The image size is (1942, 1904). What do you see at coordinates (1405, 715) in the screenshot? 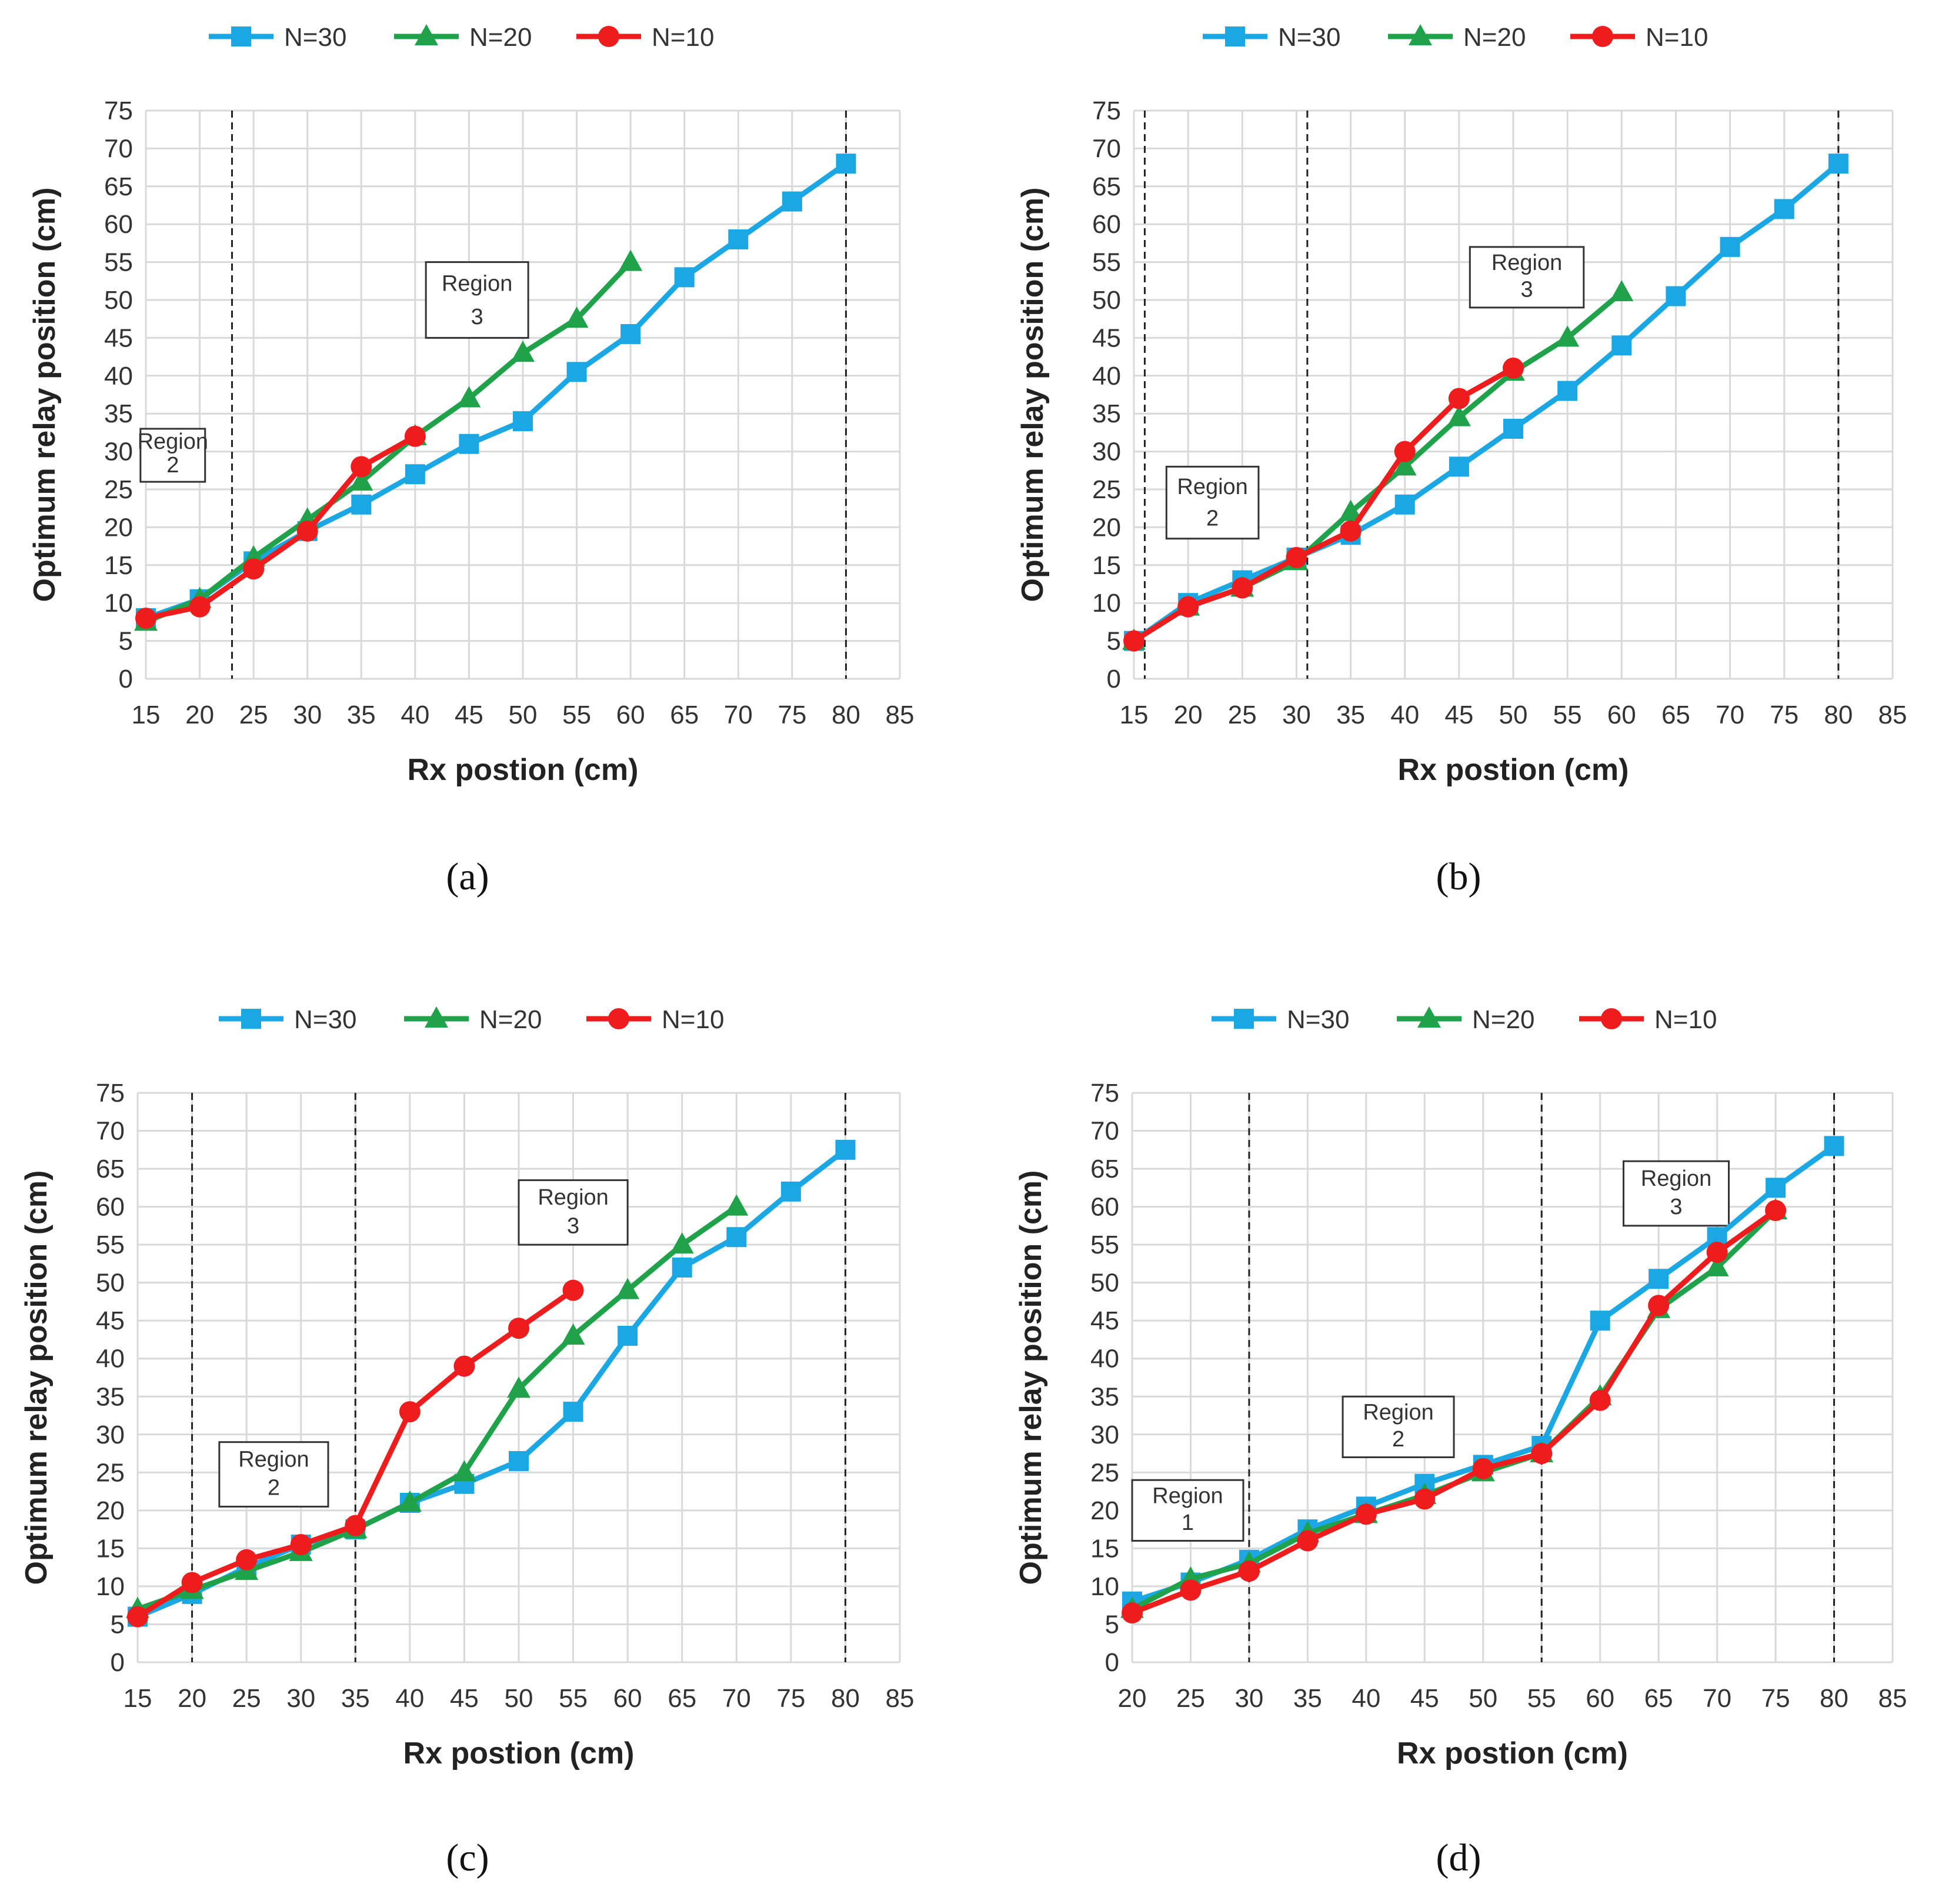
I see `x-tick-label: 40` at bounding box center [1405, 715].